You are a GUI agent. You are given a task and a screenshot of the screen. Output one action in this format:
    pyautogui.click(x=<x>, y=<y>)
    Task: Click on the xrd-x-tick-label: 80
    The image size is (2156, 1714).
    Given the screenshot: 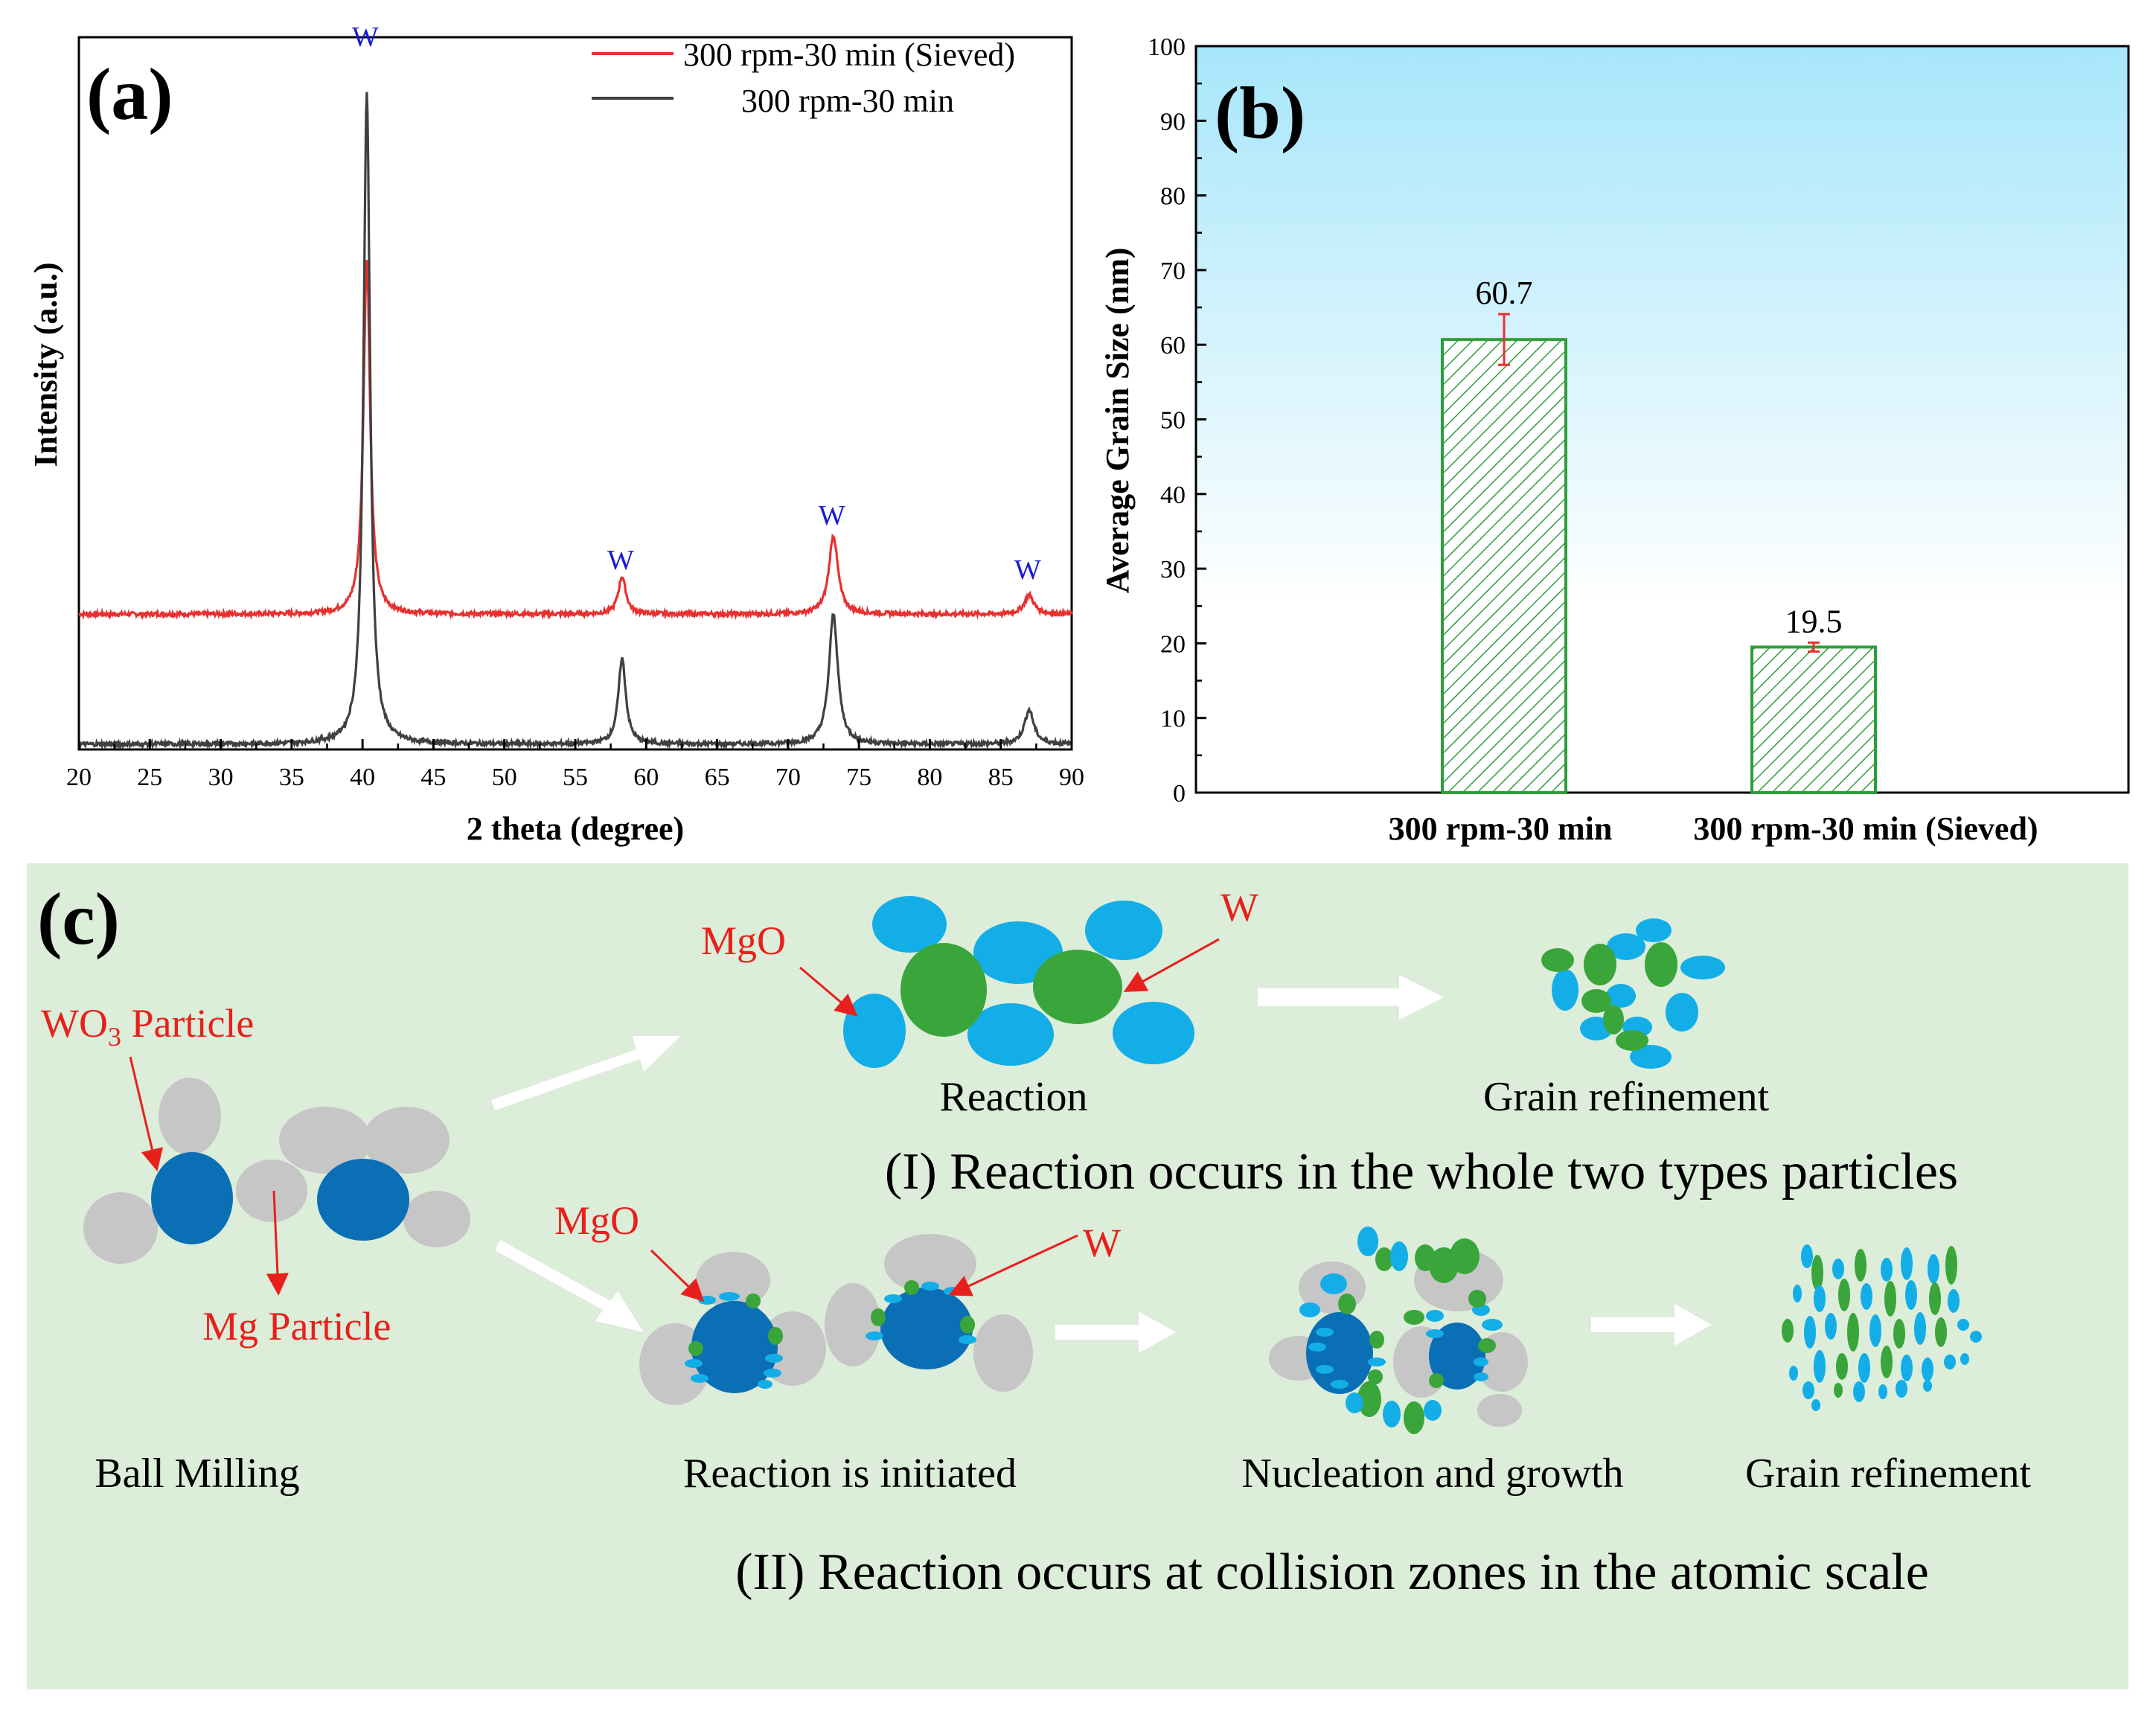 What is the action you would take?
    pyautogui.click(x=929, y=777)
    